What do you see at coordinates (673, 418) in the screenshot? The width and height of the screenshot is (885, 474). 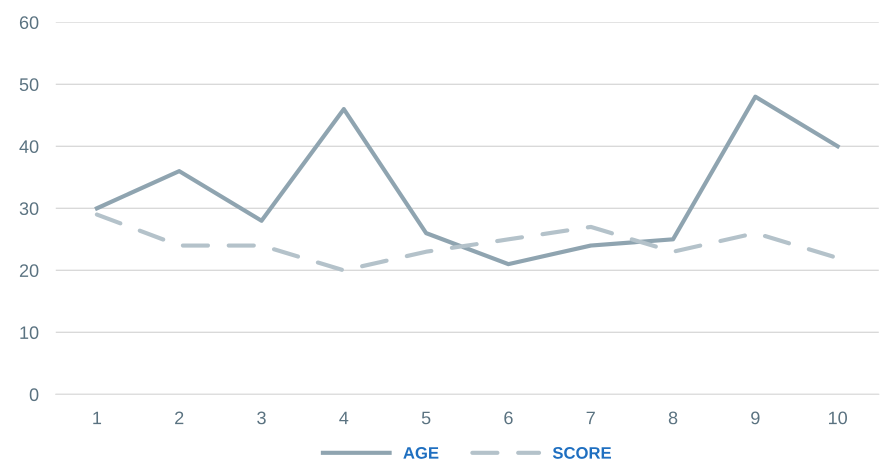 I see `x-tick-label: 8` at bounding box center [673, 418].